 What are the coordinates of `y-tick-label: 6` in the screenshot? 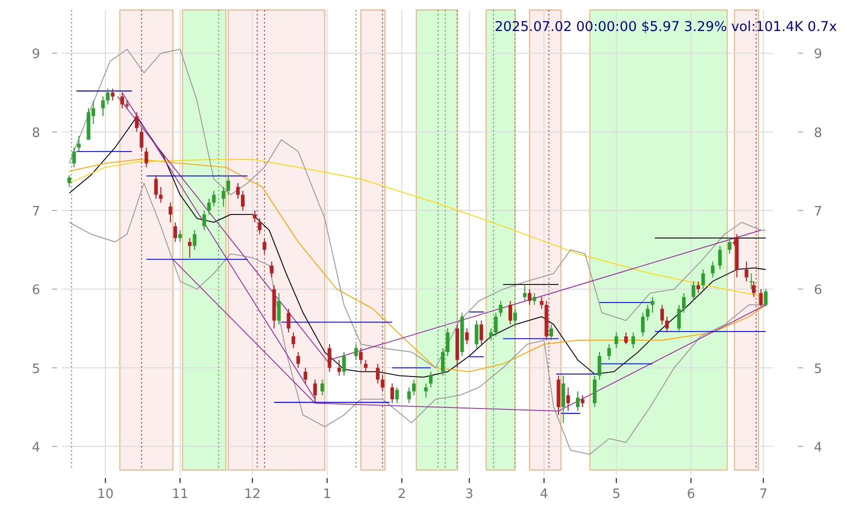 It's located at (36, 290).